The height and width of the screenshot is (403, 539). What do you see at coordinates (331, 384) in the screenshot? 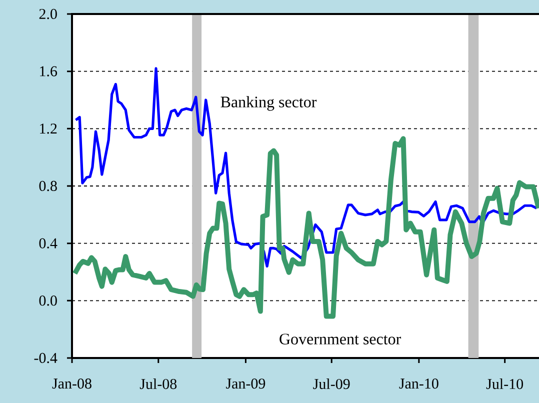
I see `x-tick-label: Jul-09` at bounding box center [331, 384].